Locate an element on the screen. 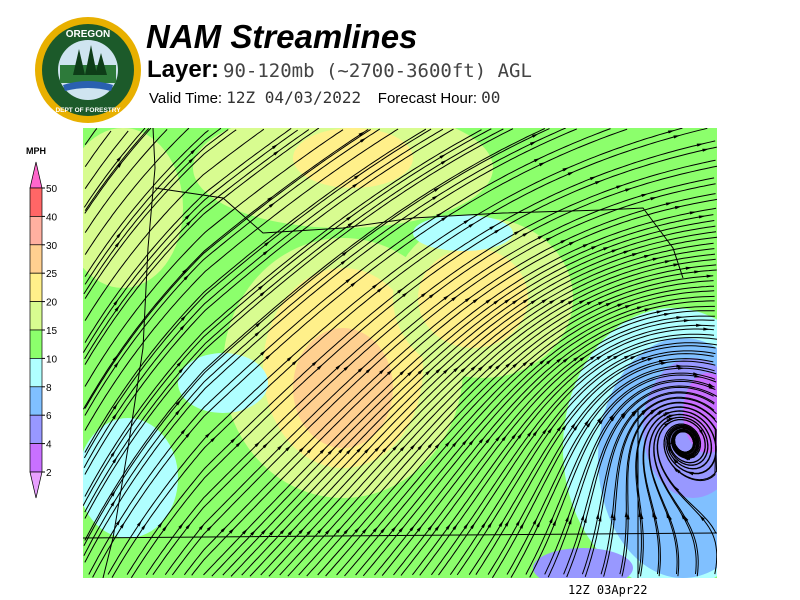 Image resolution: width=800 pixels, height=600 pixels. oregon-department-of-forestry-logo: OREGON DEPT OF FORESTRY is located at coordinates (88, 70).